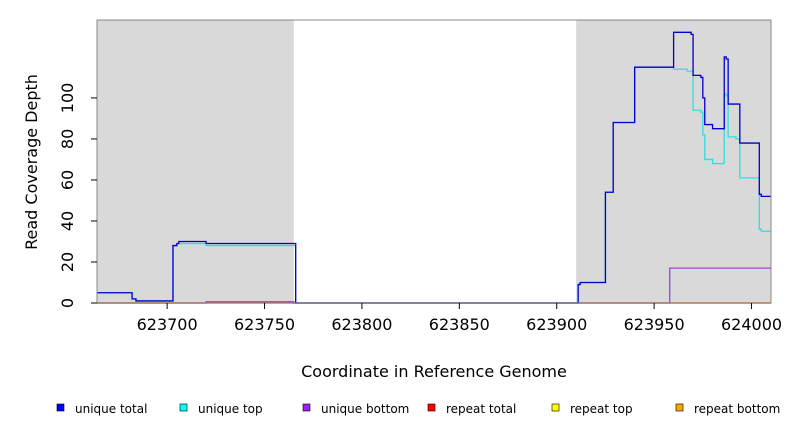 This screenshot has height=432, width=792. What do you see at coordinates (737, 409) in the screenshot?
I see `legend-label: repeat bottom` at bounding box center [737, 409].